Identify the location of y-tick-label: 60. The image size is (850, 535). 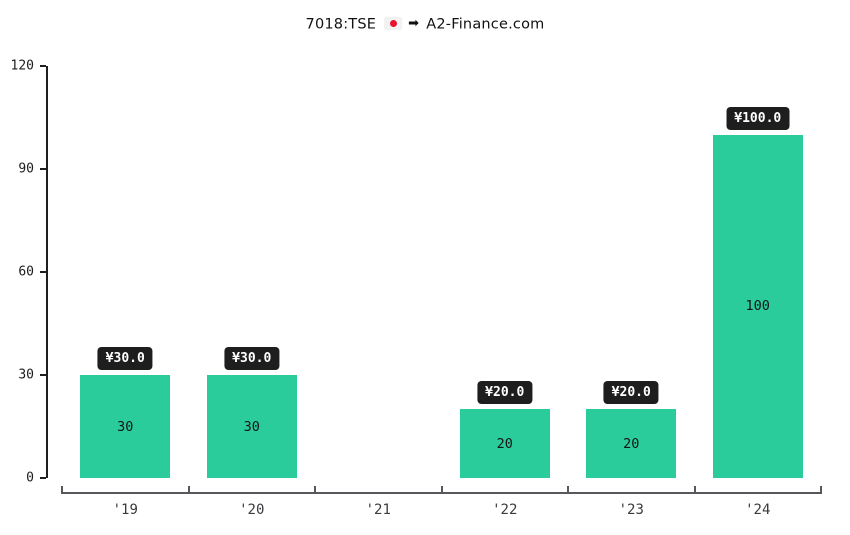
(26, 272).